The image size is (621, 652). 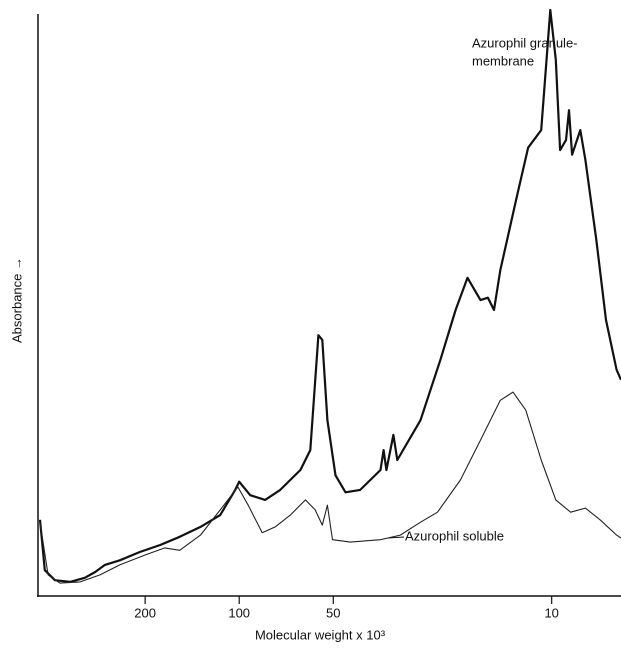 What do you see at coordinates (454, 535) in the screenshot?
I see `annotation: Azurophil soluble` at bounding box center [454, 535].